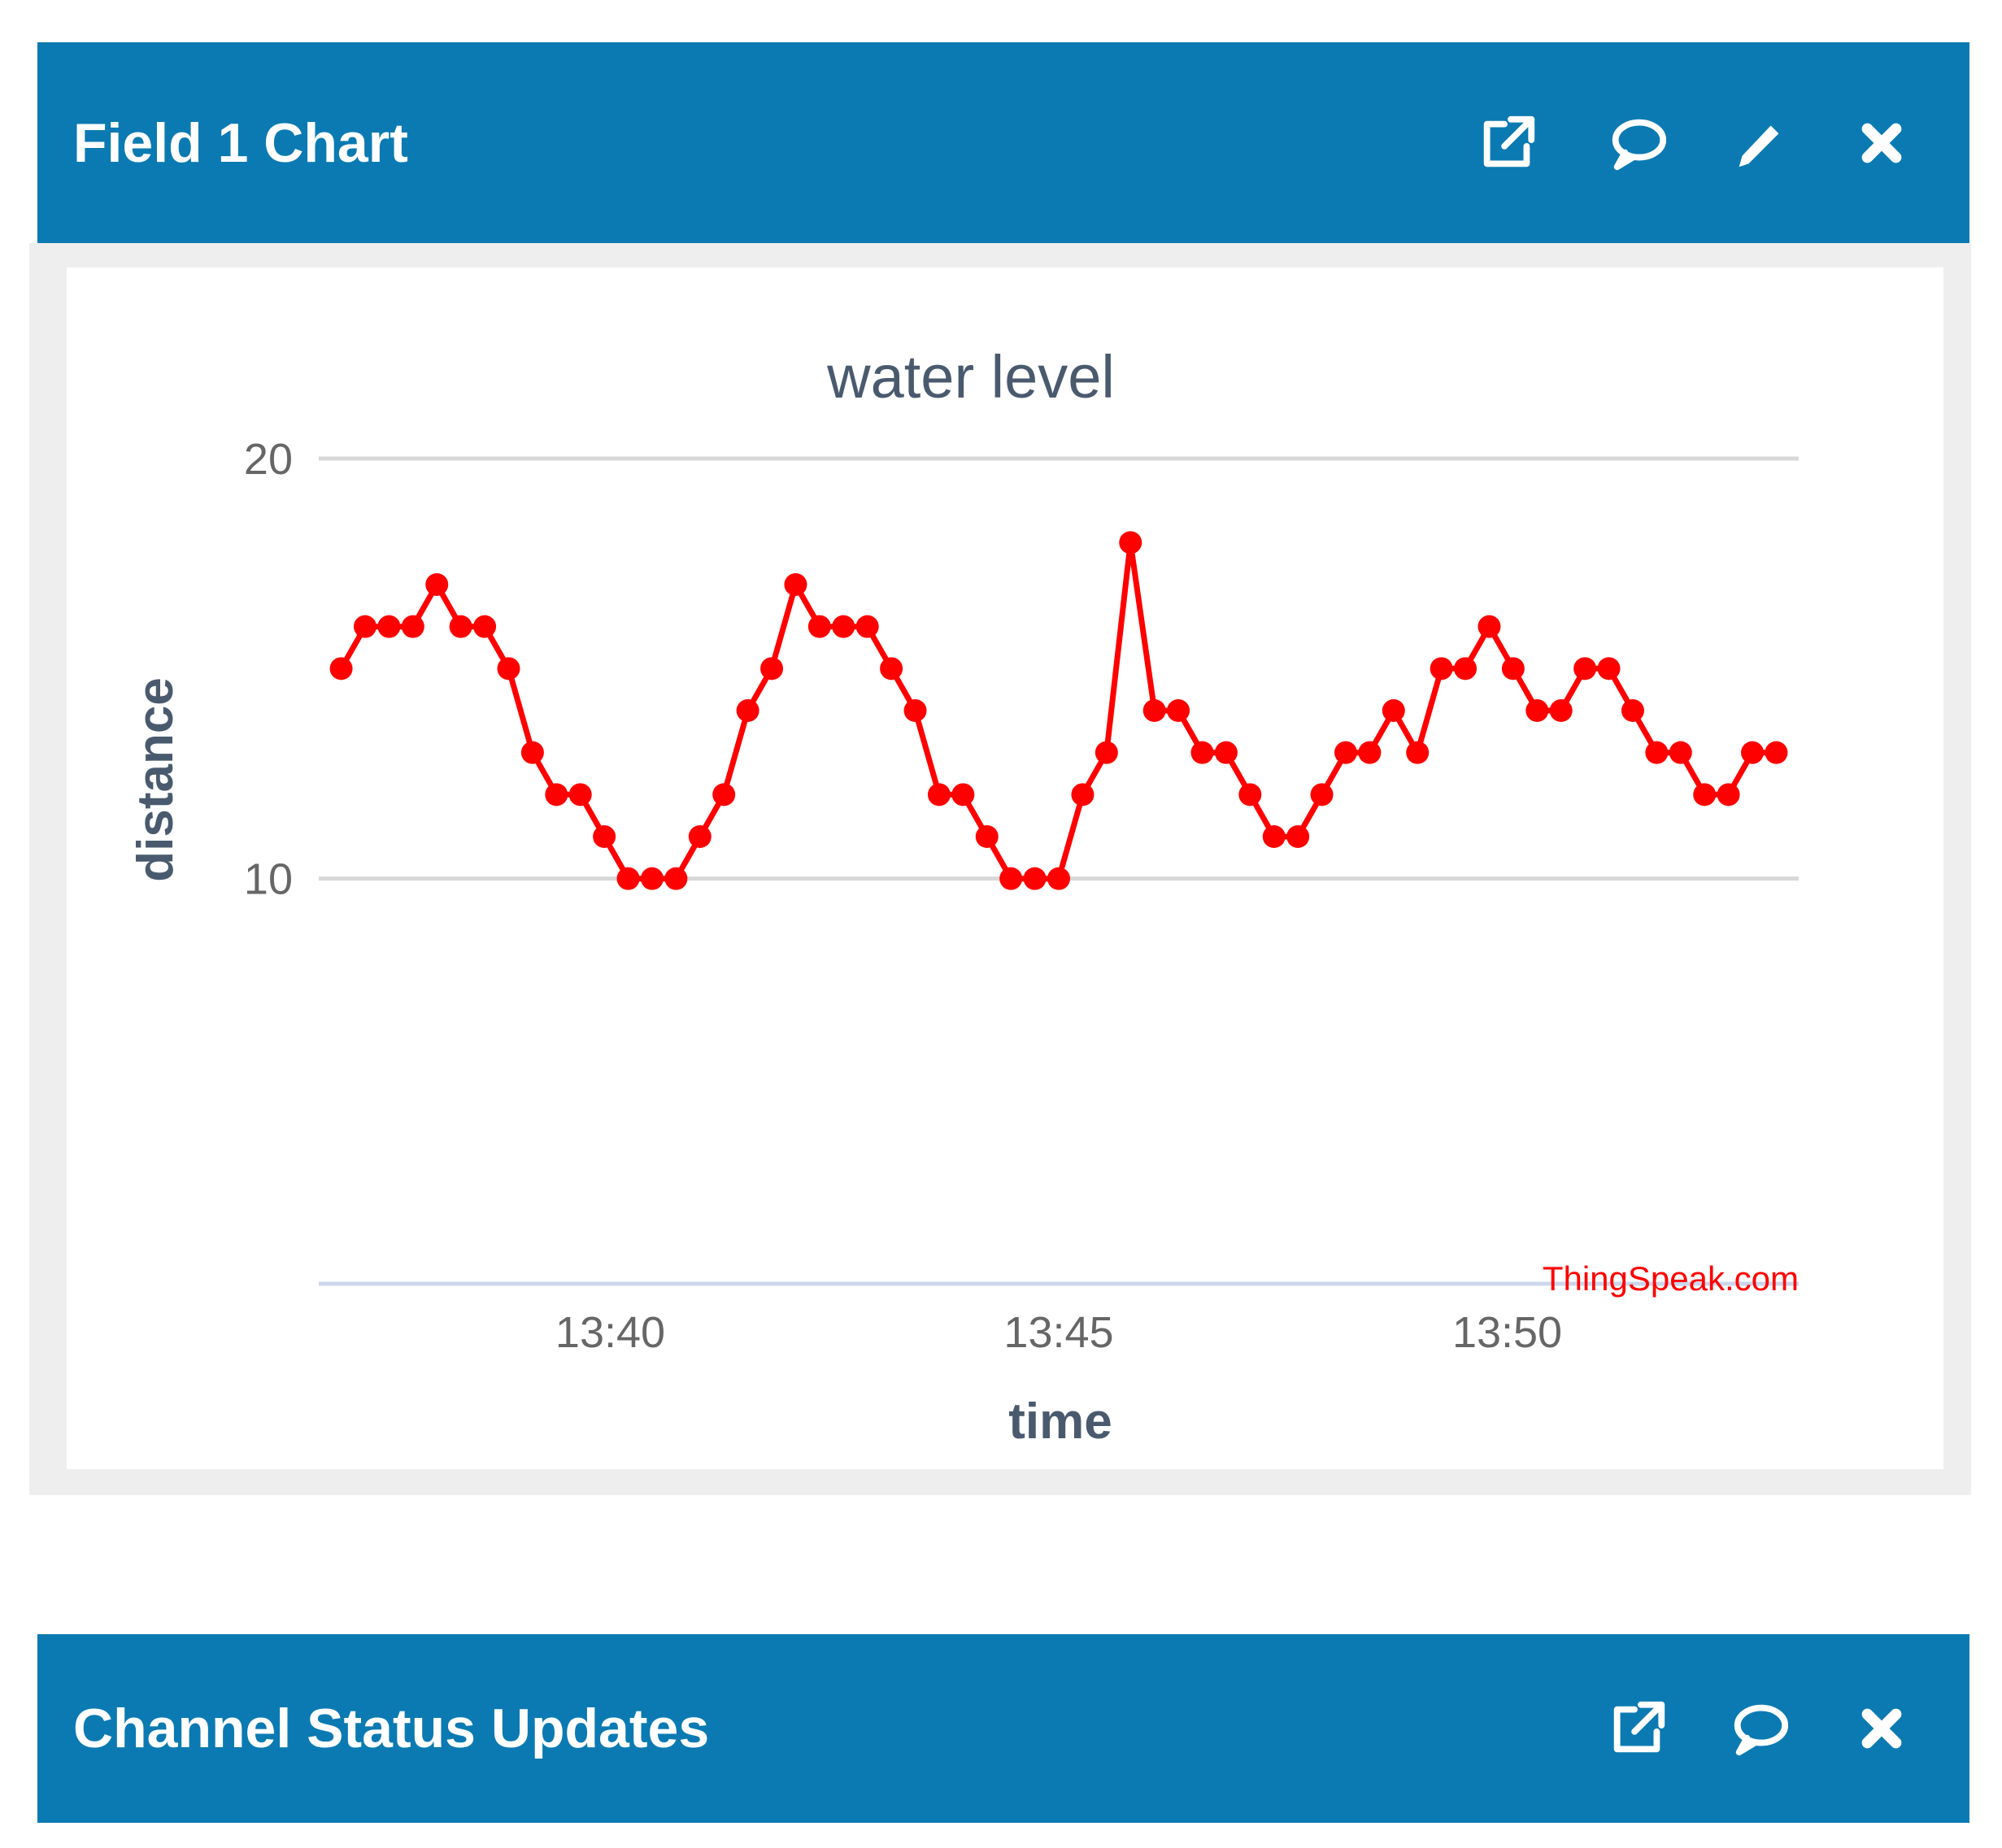  Describe the element at coordinates (1003, 1728) in the screenshot. I see `status-widget-header: Channel Status Updates` at that location.